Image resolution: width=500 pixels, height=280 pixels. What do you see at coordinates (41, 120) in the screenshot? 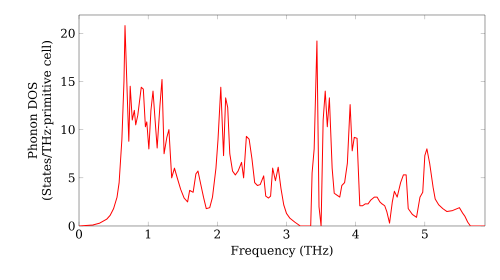
I see `y-axis-title: Phonon DOS (States/THz·primitive cell)` at bounding box center [41, 120].